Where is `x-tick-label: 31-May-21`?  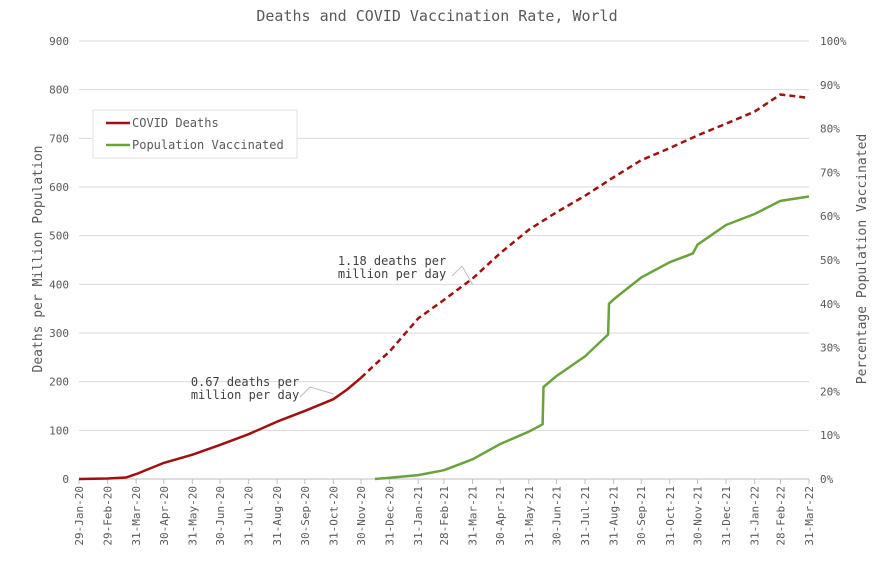
x-tick-label: 31-May-21 is located at coordinates (529, 516).